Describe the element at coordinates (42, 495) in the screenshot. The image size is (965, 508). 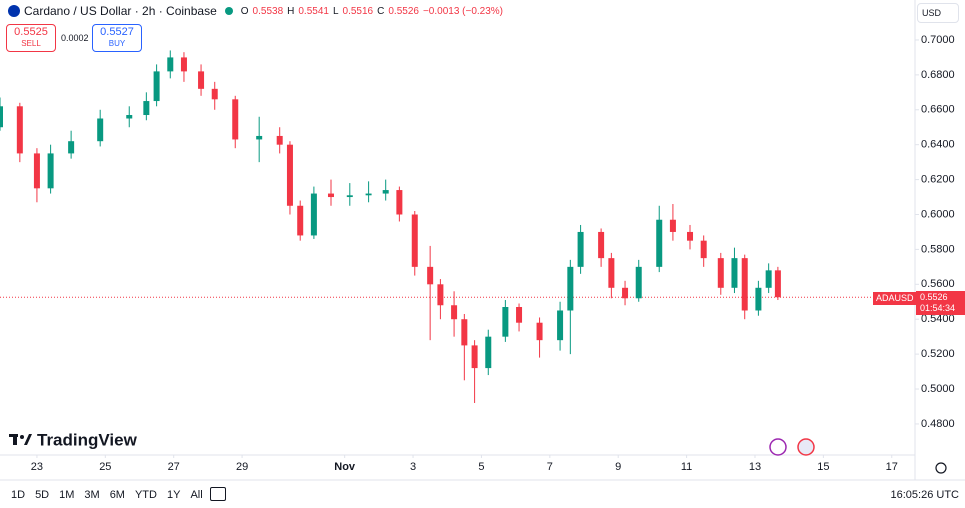
I see `range-button: 5D` at that location.